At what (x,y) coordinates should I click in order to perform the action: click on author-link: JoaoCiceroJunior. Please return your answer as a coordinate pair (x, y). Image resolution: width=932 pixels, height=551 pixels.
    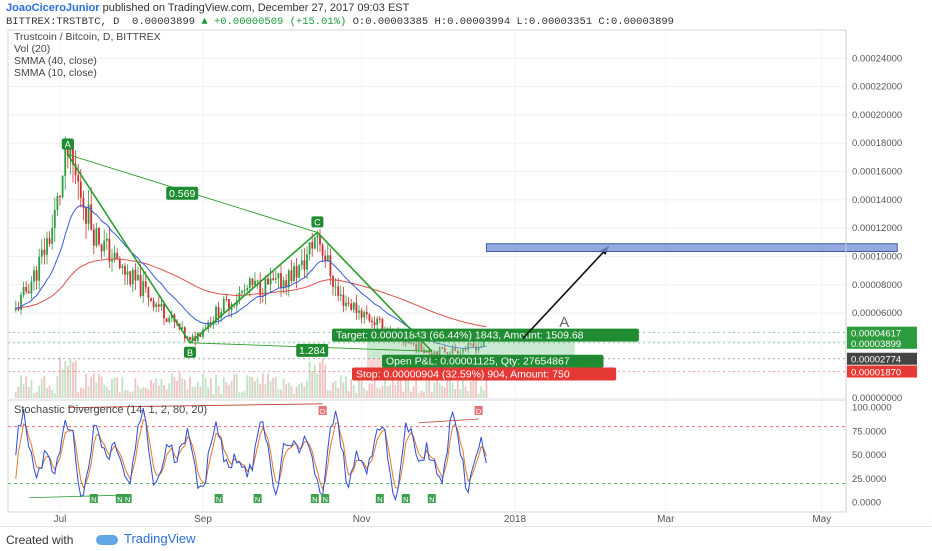
    Looking at the image, I should click on (53, 8).